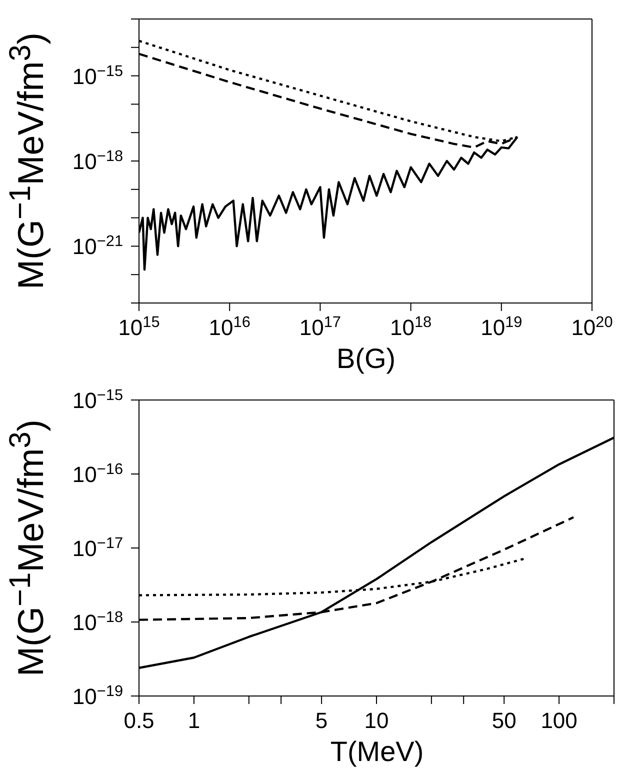 This screenshot has width=621, height=781. Describe the element at coordinates (97, 473) in the screenshot. I see `y-tick-label: 10$^{−16}$` at that location.